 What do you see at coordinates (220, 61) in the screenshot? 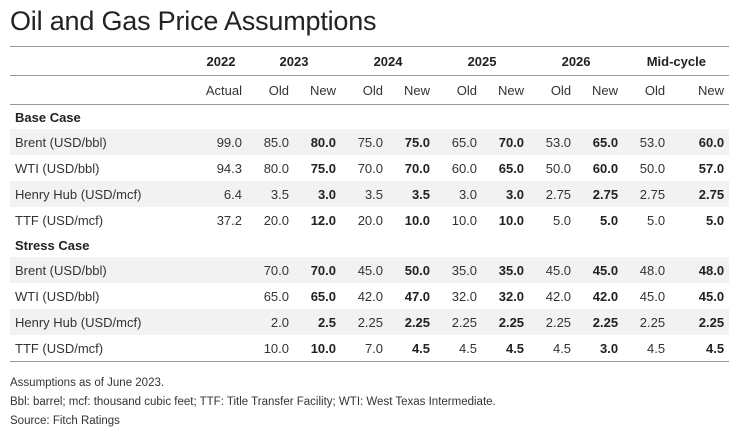
I see `year-header: 2022` at bounding box center [220, 61].